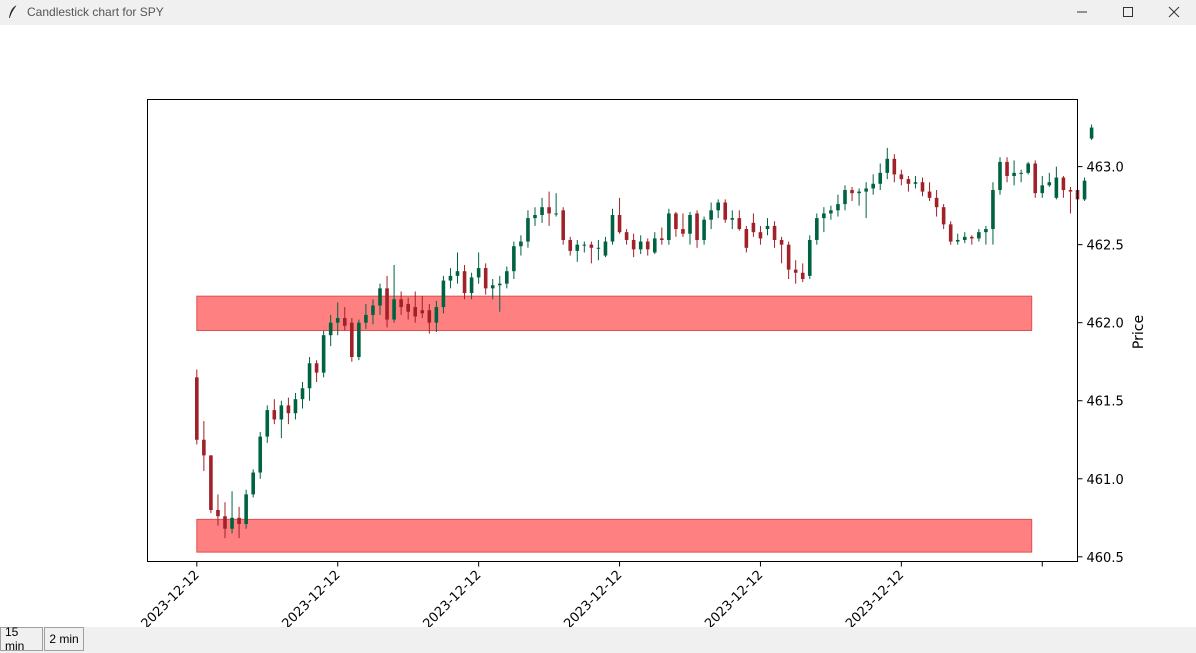 Image resolution: width=1196 pixels, height=653 pixels. What do you see at coordinates (593, 597) in the screenshot?
I see `x-tick-label-3: 2023-12-12` at bounding box center [593, 597].